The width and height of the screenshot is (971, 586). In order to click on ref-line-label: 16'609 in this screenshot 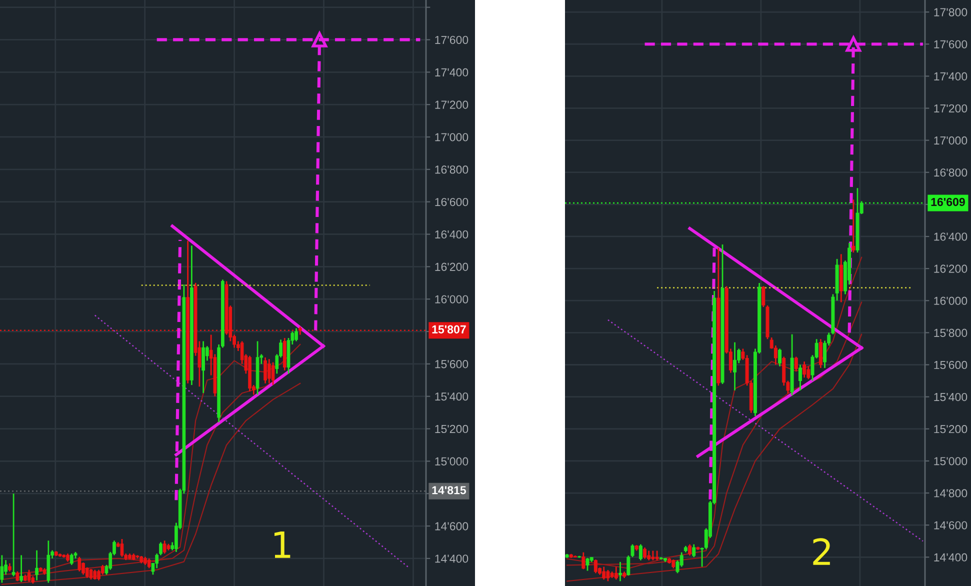, I will do `click(948, 202)`.